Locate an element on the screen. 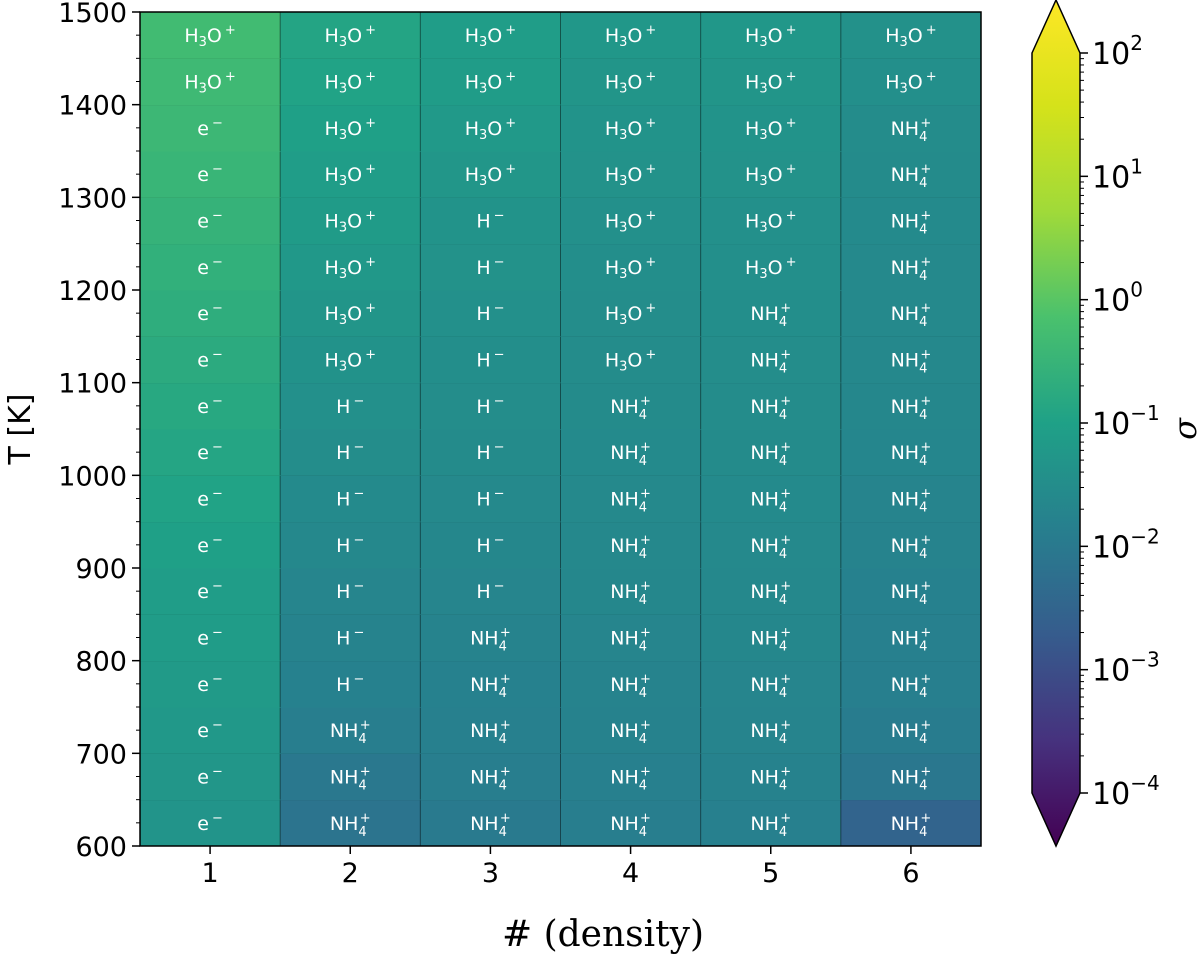 The width and height of the screenshot is (1200, 956). colorbar-tick-label: 10⁻² is located at coordinates (1126, 544).